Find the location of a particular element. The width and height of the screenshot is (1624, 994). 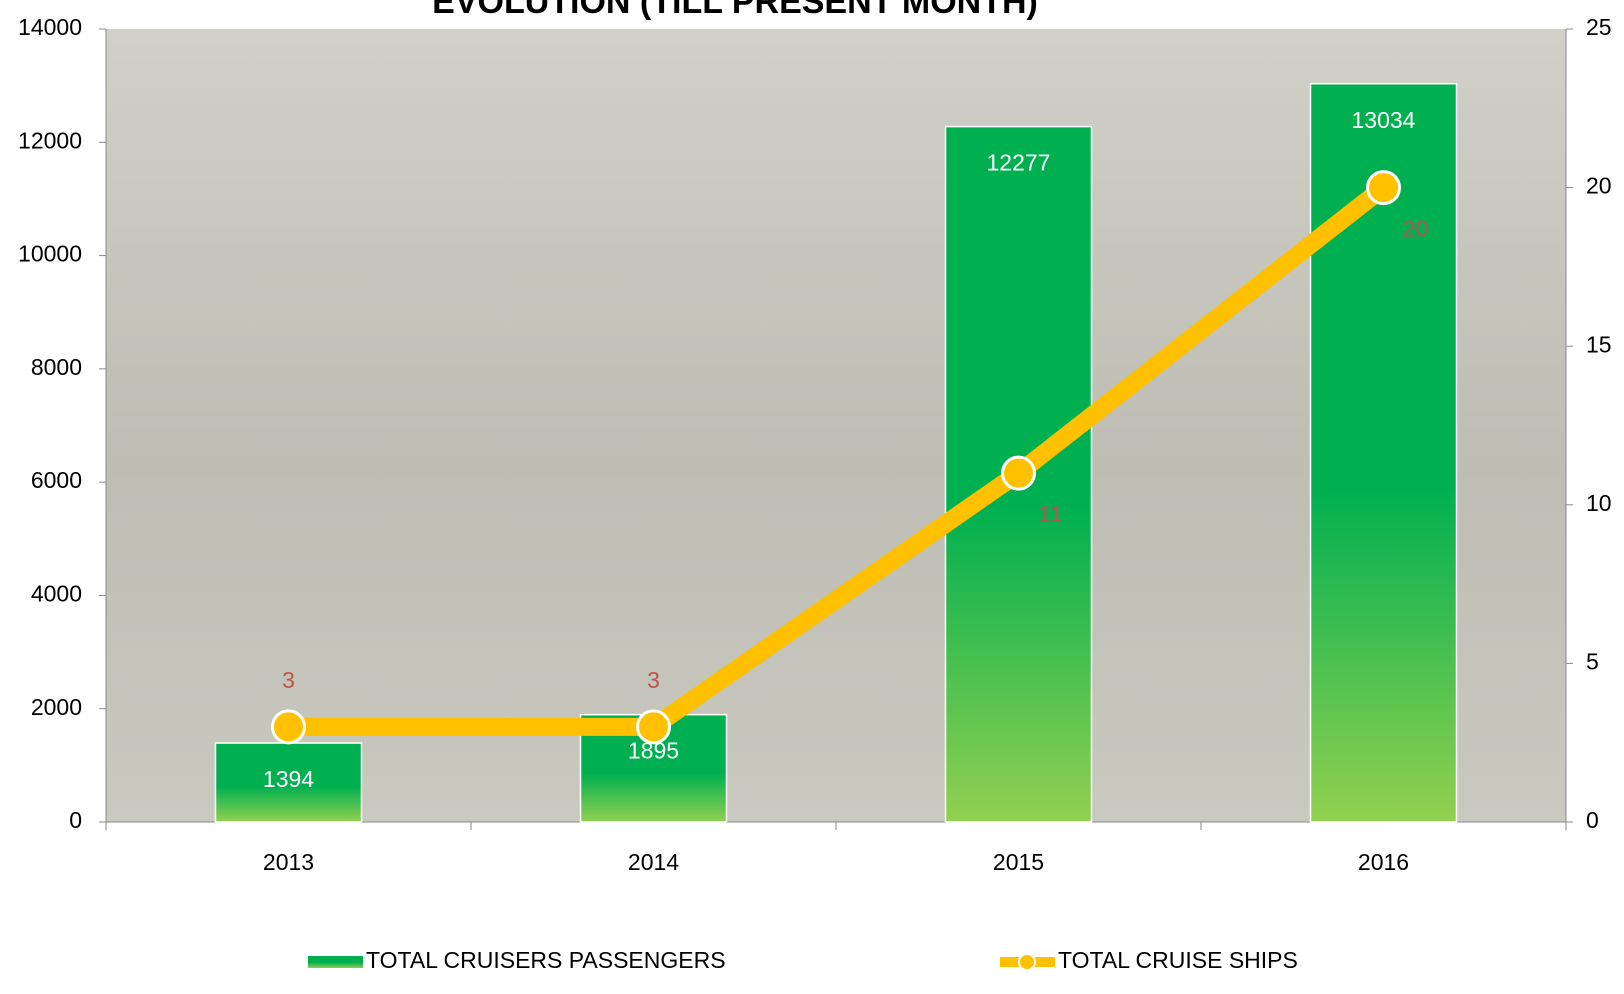

bar is located at coordinates (1383, 452).